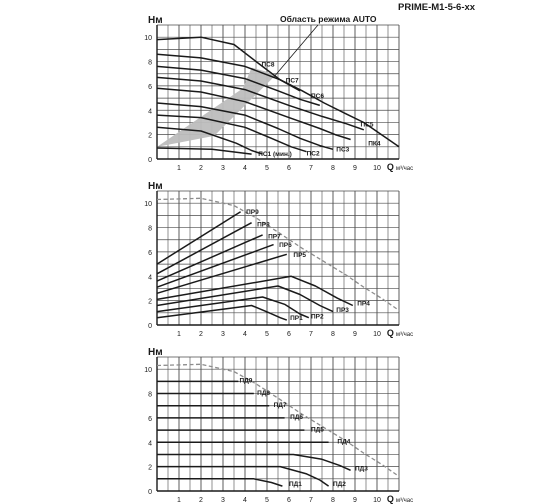 The height and width of the screenshot is (504, 560). What do you see at coordinates (222, 312) in the screenshot?
I see `series-line-ПР1` at bounding box center [222, 312].